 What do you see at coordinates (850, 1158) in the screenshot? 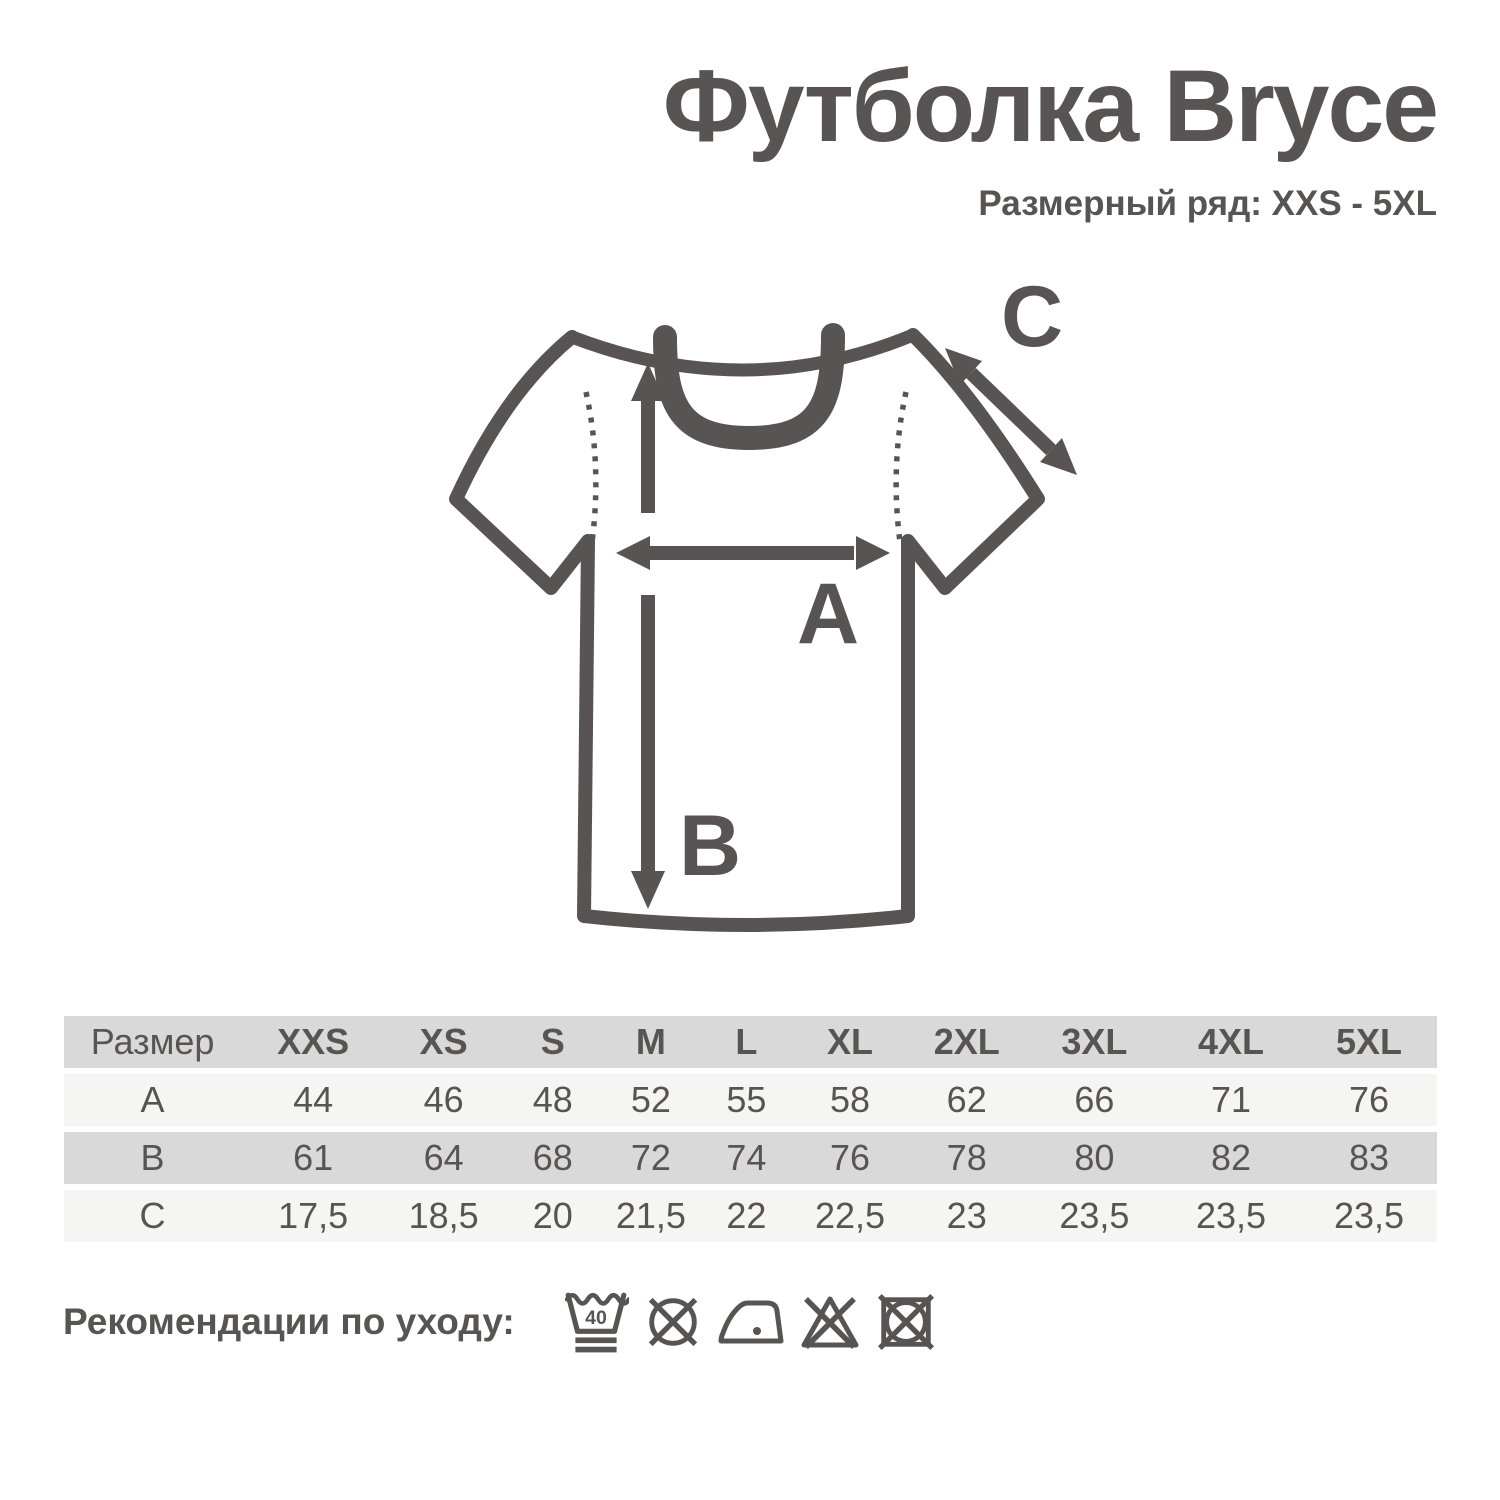
I see `cell-b-xl: 76` at bounding box center [850, 1158].